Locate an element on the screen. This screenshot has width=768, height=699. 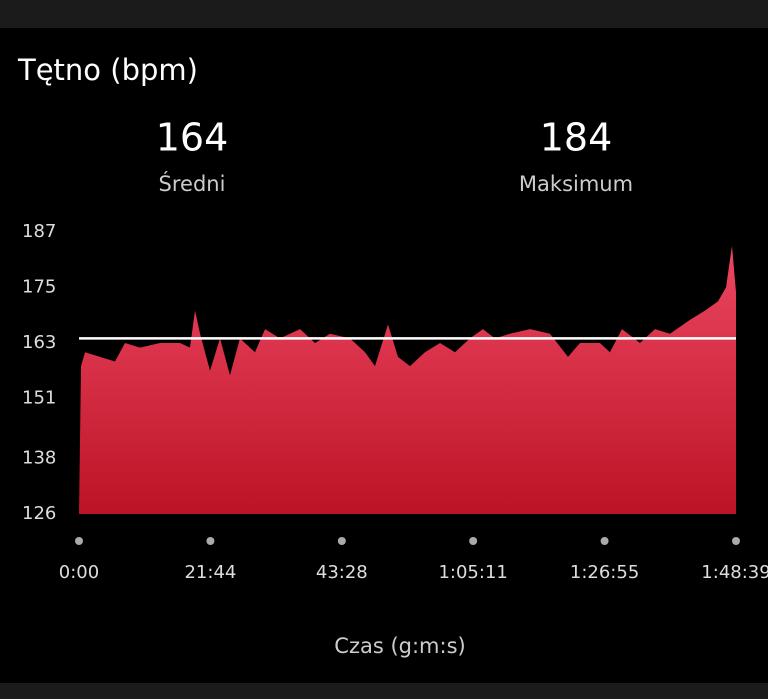
y-tick-label: 138 is located at coordinates (39, 458).